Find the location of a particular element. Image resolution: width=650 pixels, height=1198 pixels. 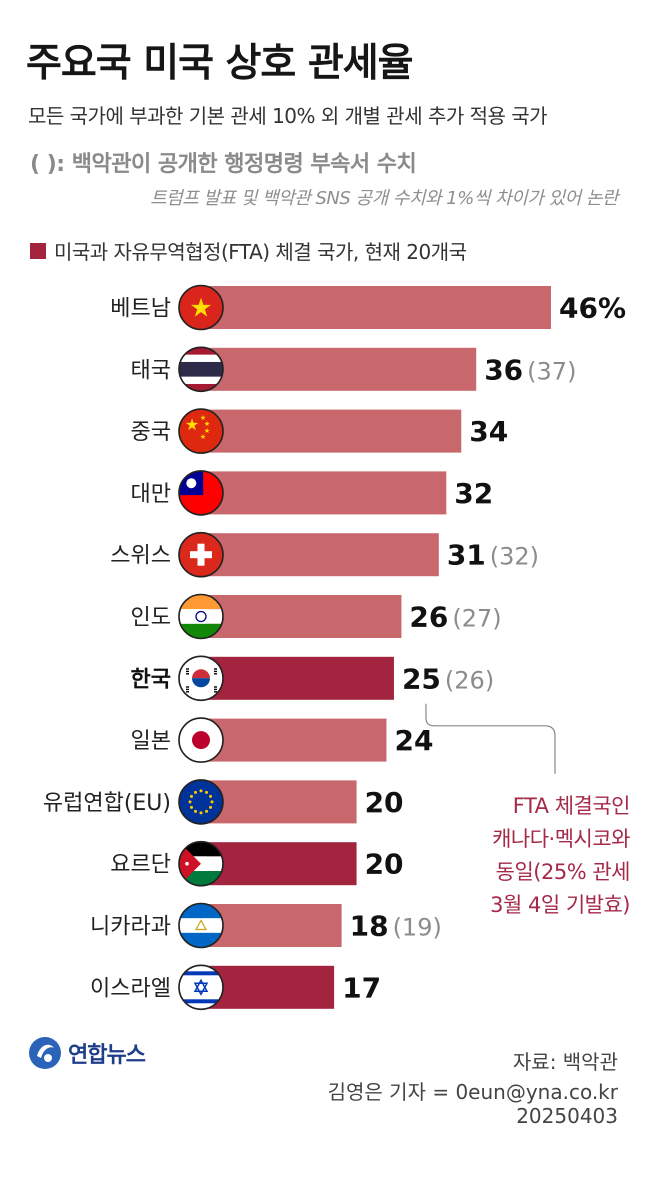

callout-line: 캐나다·멕시코와 is located at coordinates (561, 839).